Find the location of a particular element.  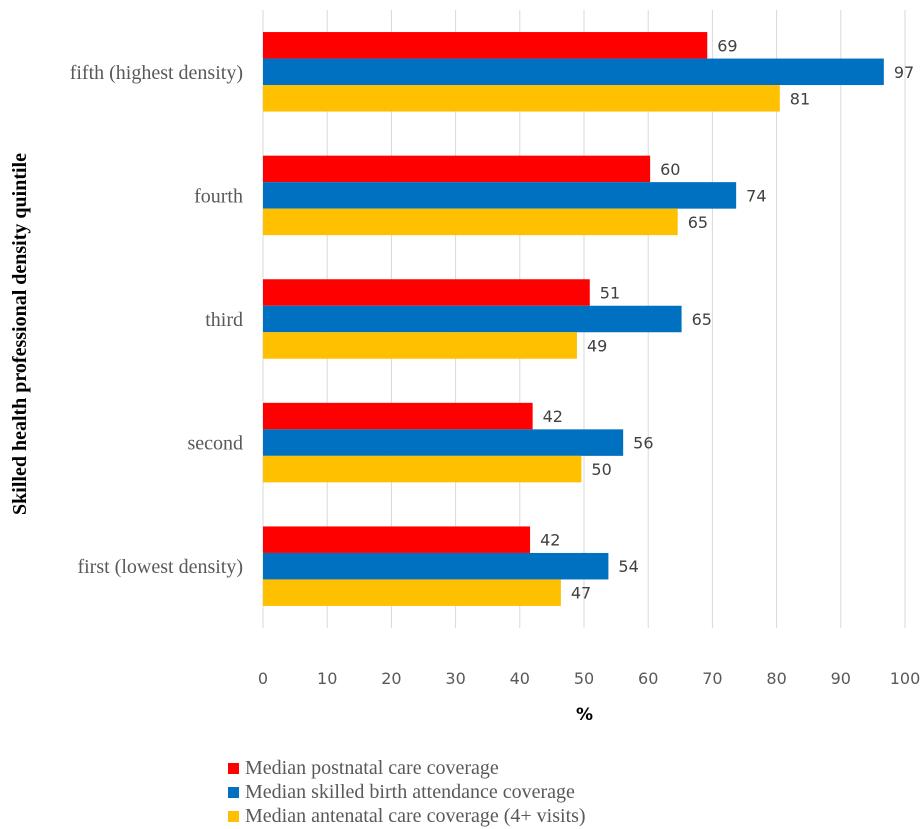

x-tick-label-70: 70 is located at coordinates (712, 678).